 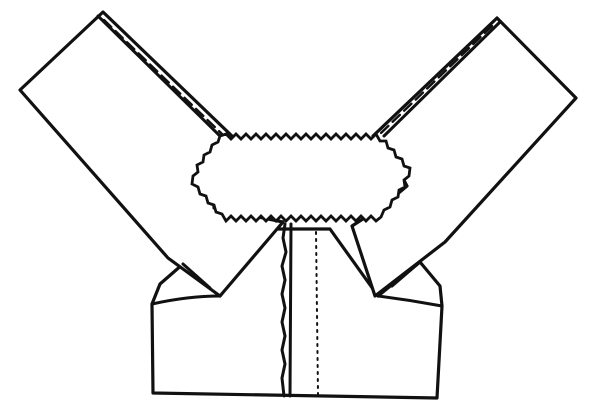 What do you see at coordinates (163, 77) in the screenshot?
I see `left-panel-stitch-line` at bounding box center [163, 77].